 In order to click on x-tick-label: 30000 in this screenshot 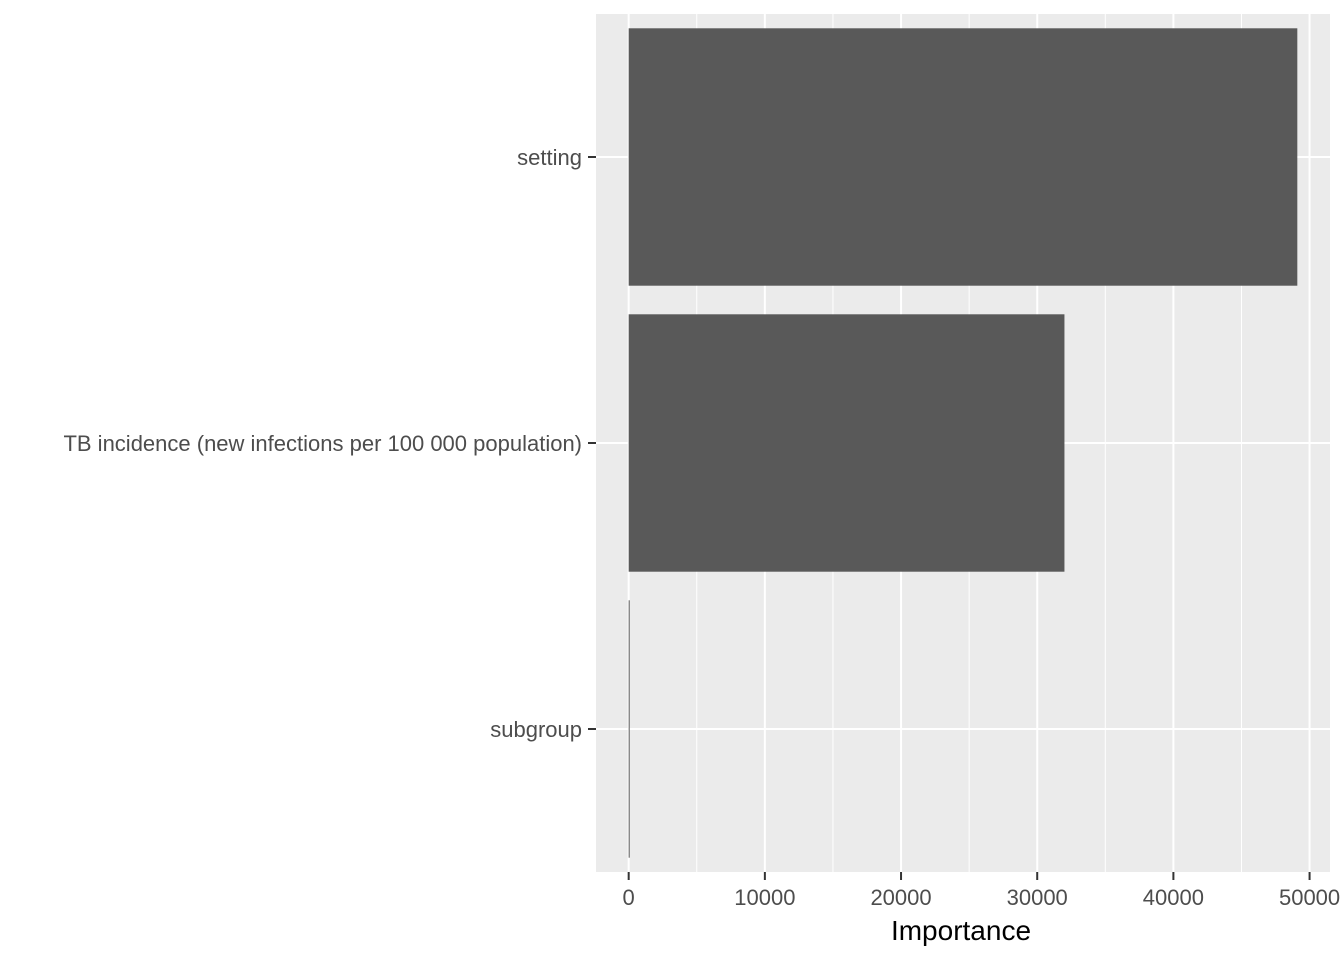, I will do `click(1037, 897)`.